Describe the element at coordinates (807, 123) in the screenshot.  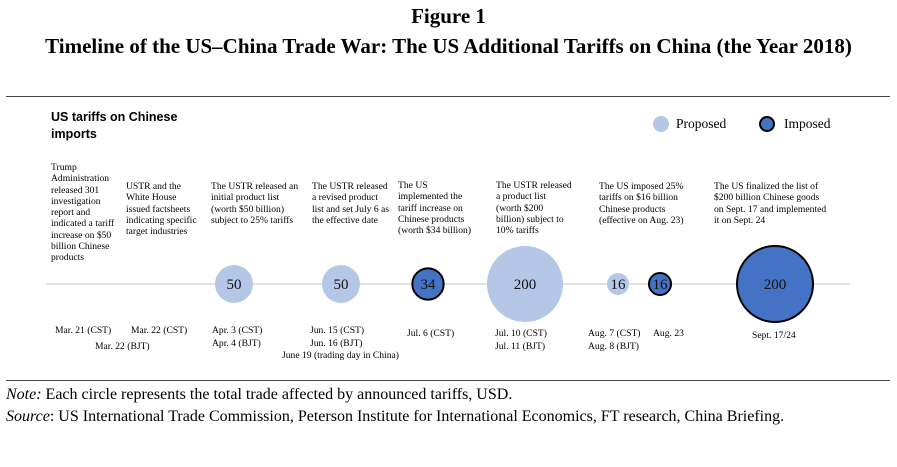
I see `legend-imposed-label: Imposed` at that location.